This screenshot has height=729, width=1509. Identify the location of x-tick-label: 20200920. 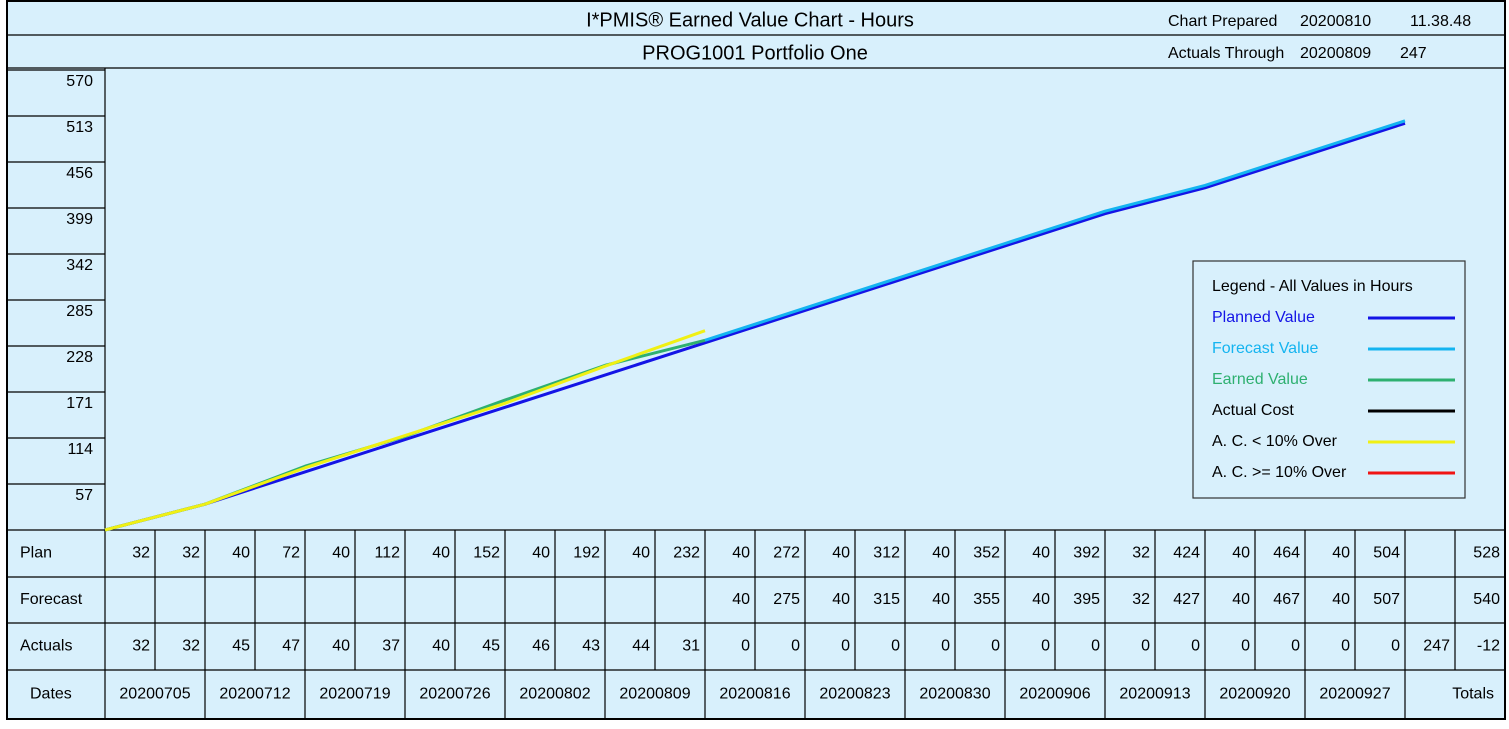
(1254, 694).